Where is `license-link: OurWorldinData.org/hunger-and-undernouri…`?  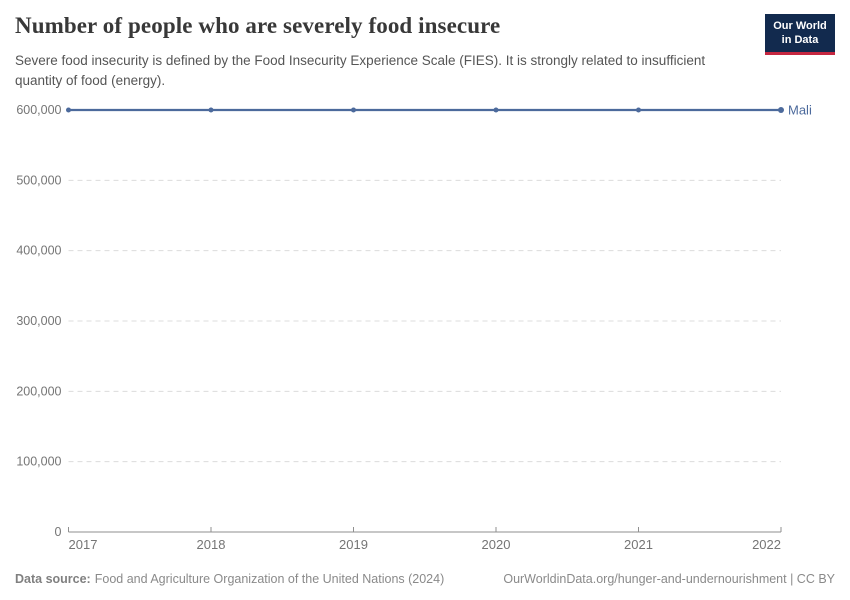
license-link: OurWorldinData.org/hunger-and-undernouri… is located at coordinates (669, 579).